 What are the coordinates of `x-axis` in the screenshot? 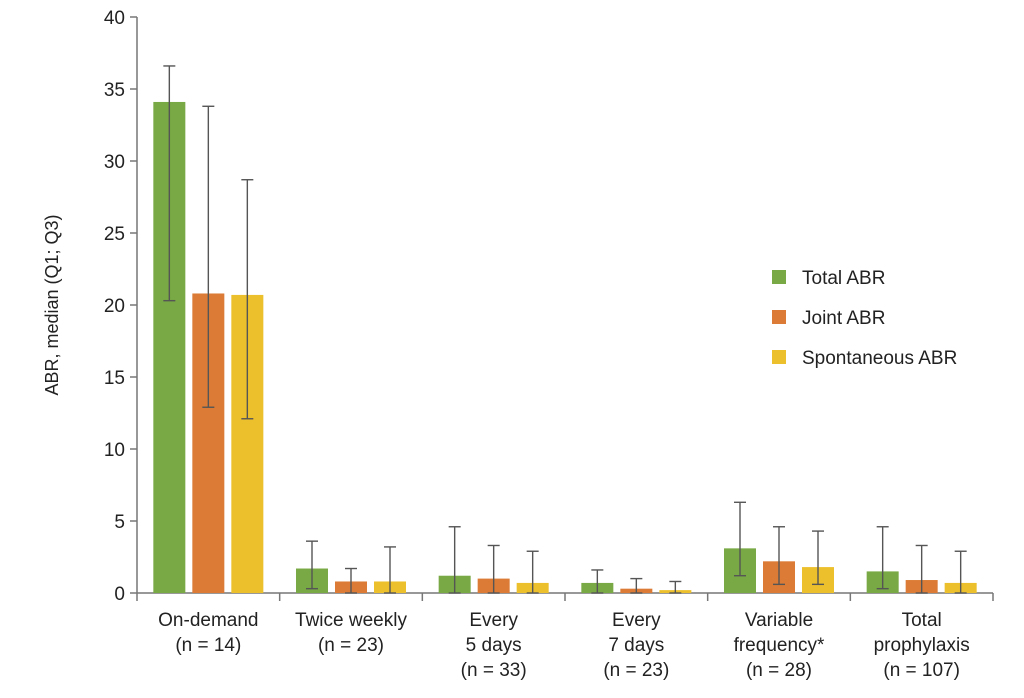 It's located at (565, 596).